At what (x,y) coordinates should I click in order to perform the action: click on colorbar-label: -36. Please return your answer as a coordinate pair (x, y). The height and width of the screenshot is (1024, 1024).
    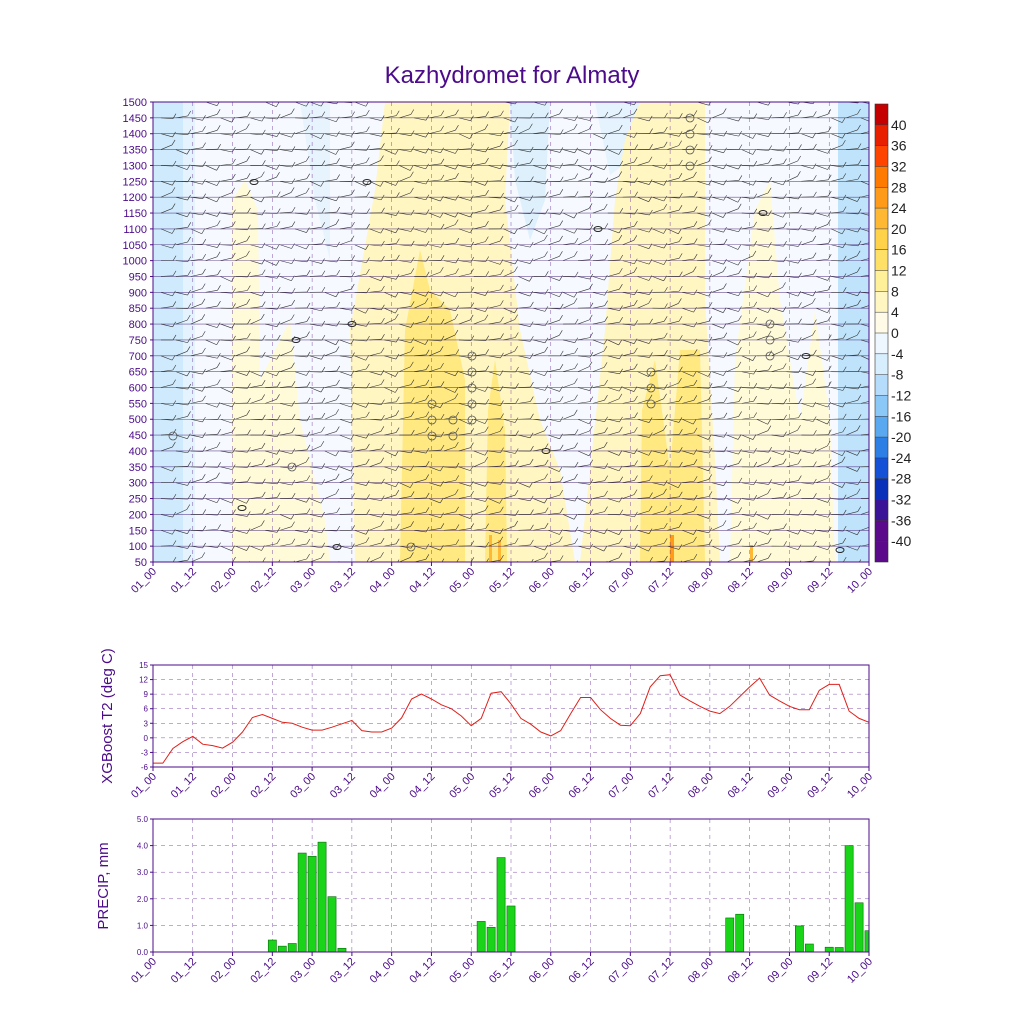
    Looking at the image, I should click on (901, 520).